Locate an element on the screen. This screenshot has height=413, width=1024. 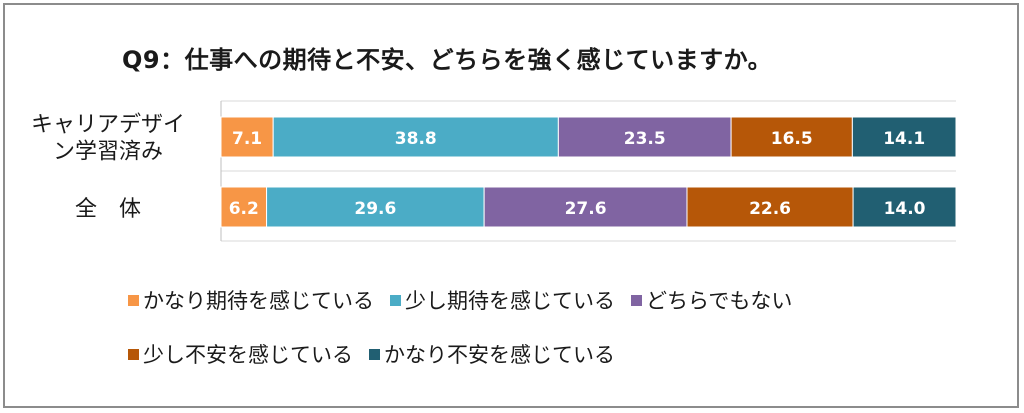
legend-row-1: かなり期待を感じている 少し期待を感じている どちらでもない is located at coordinates (548, 300).